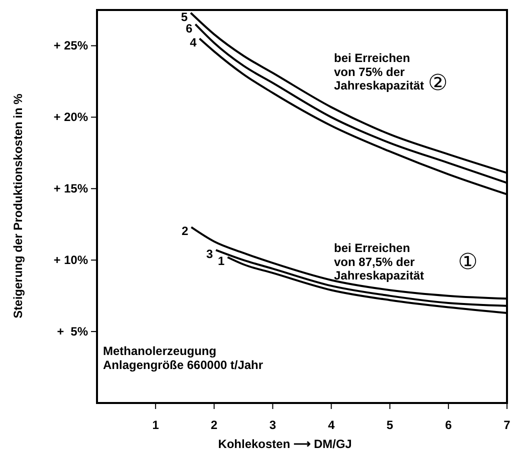  Describe the element at coordinates (285, 444) in the screenshot. I see `x-axis-title: Kohlekosten ⟶ DM/GJ` at that location.